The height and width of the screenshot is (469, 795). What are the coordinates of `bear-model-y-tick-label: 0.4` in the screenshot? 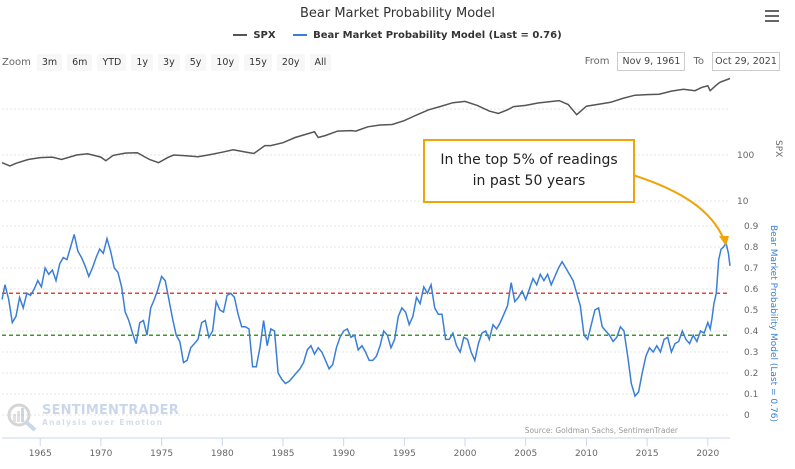 It's located at (751, 332).